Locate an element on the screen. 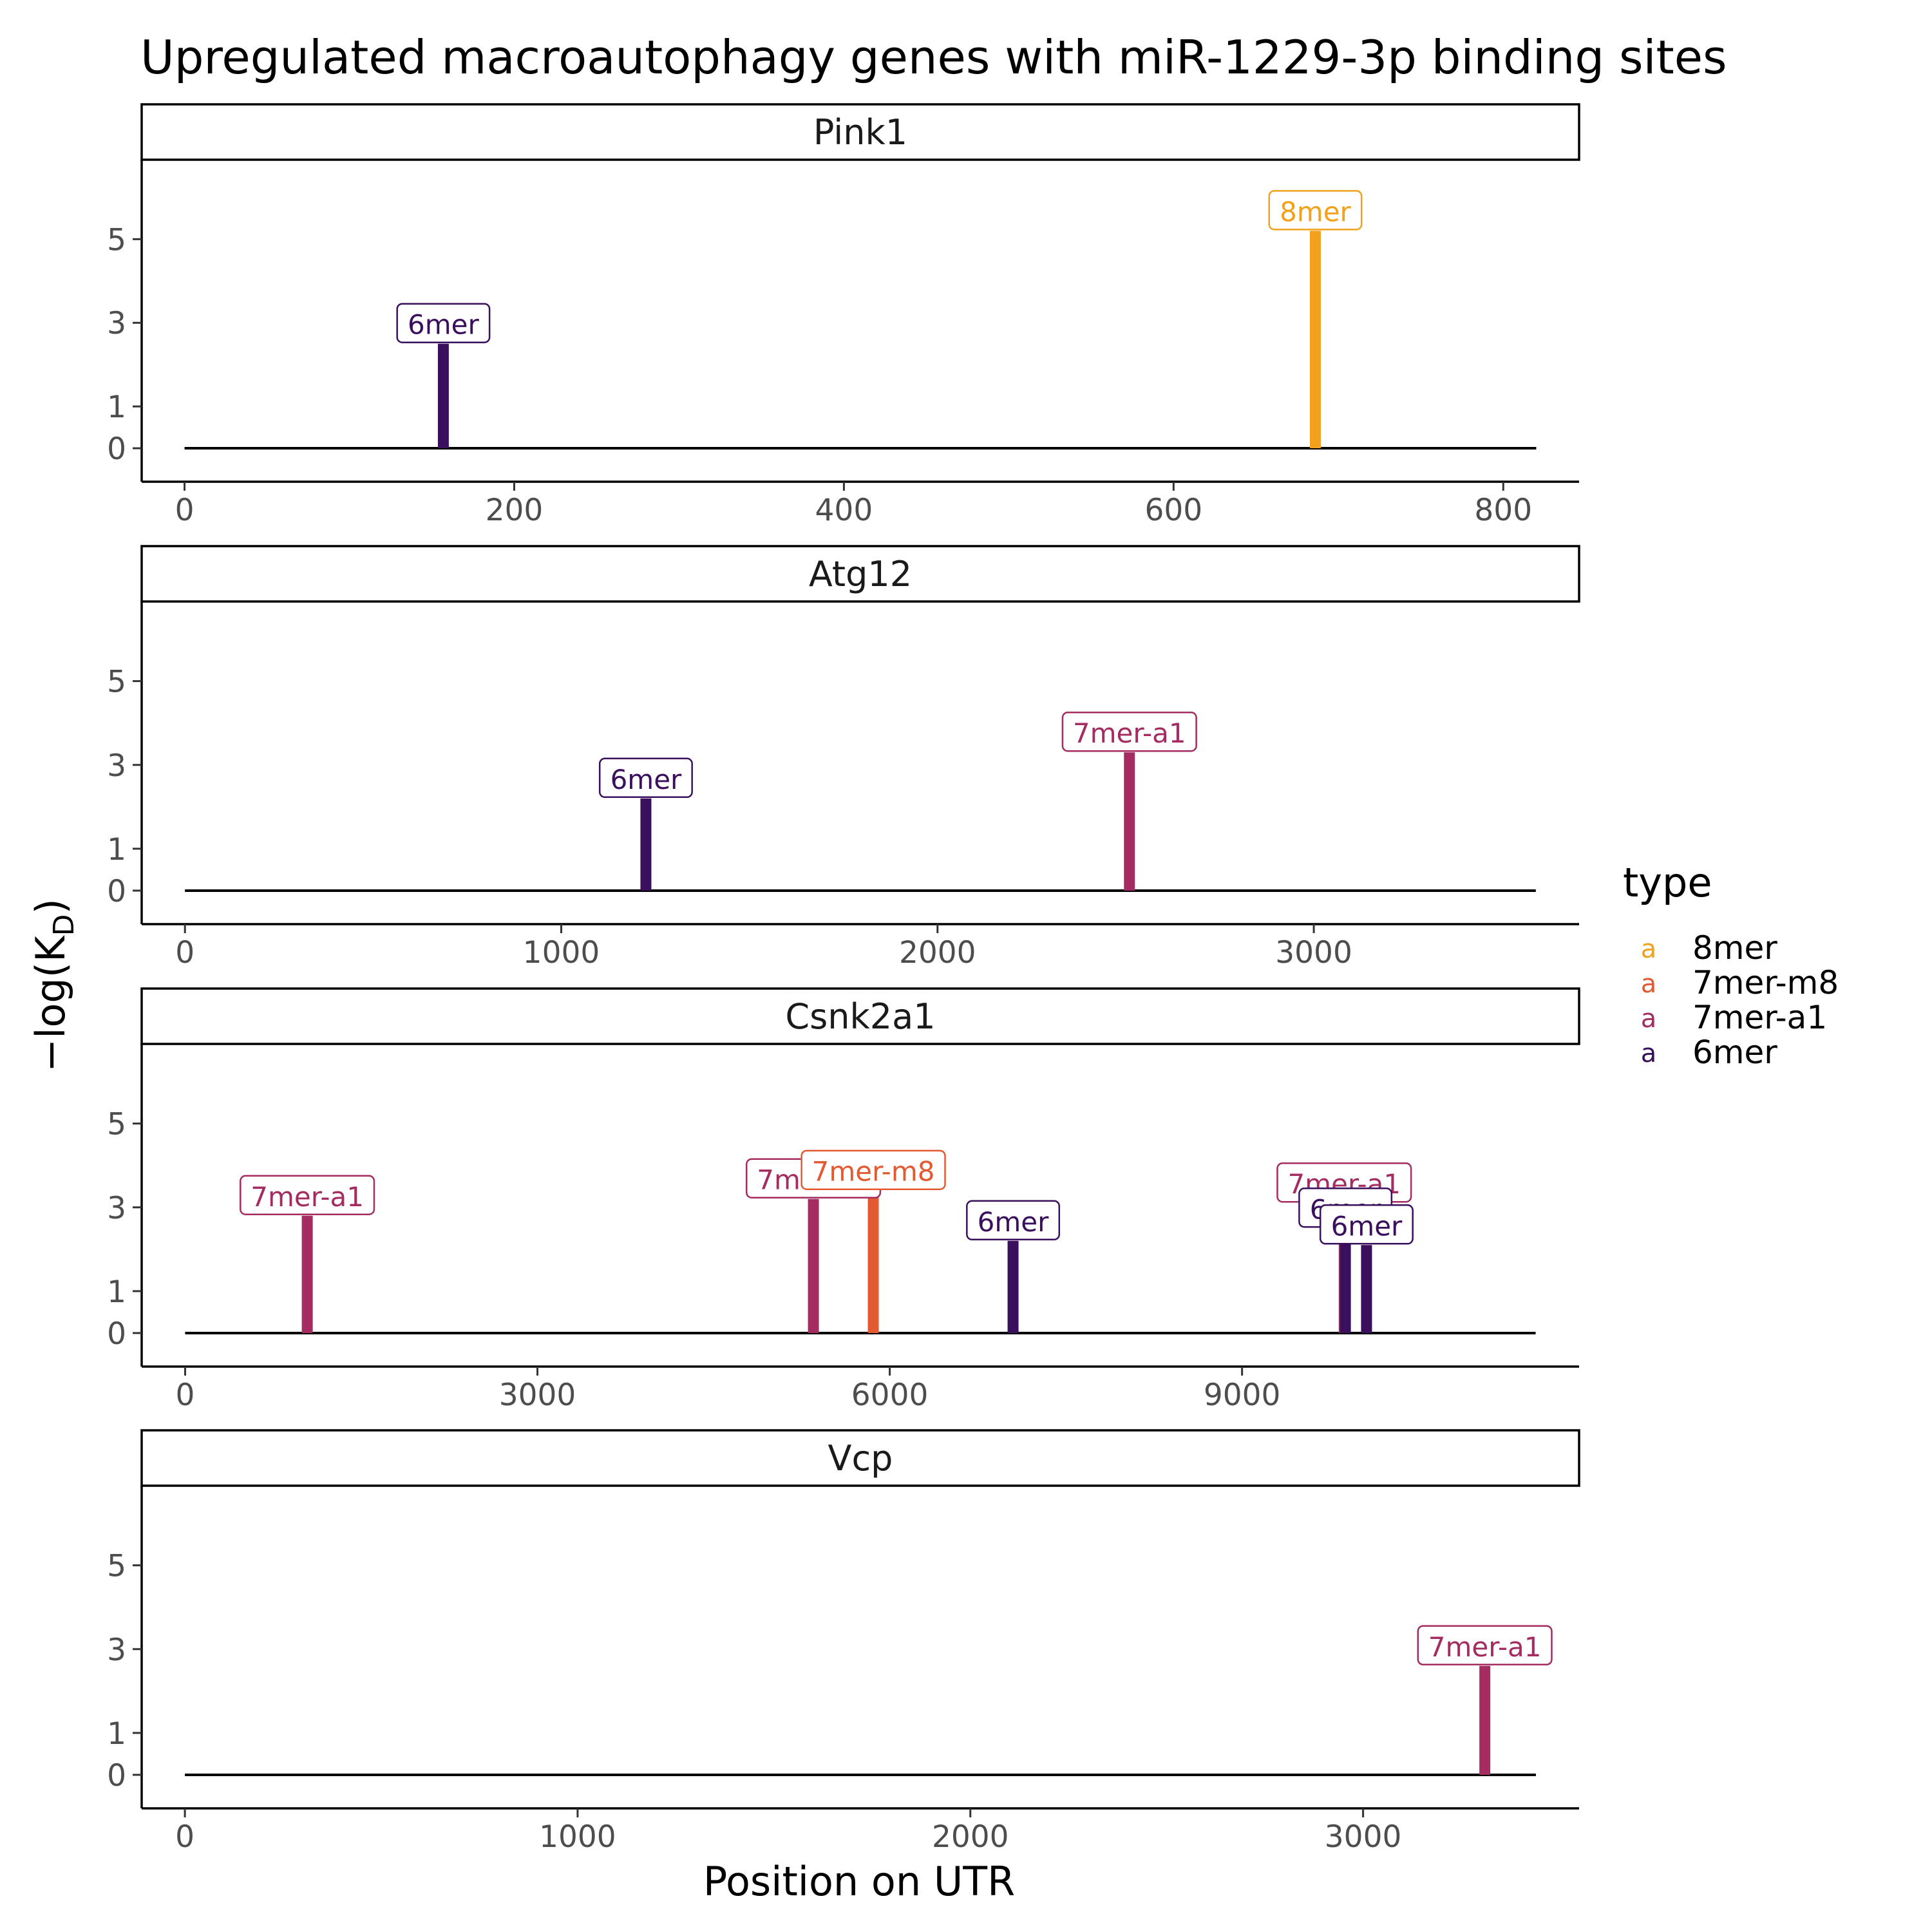  x-tick-label: 200 is located at coordinates (515, 511).